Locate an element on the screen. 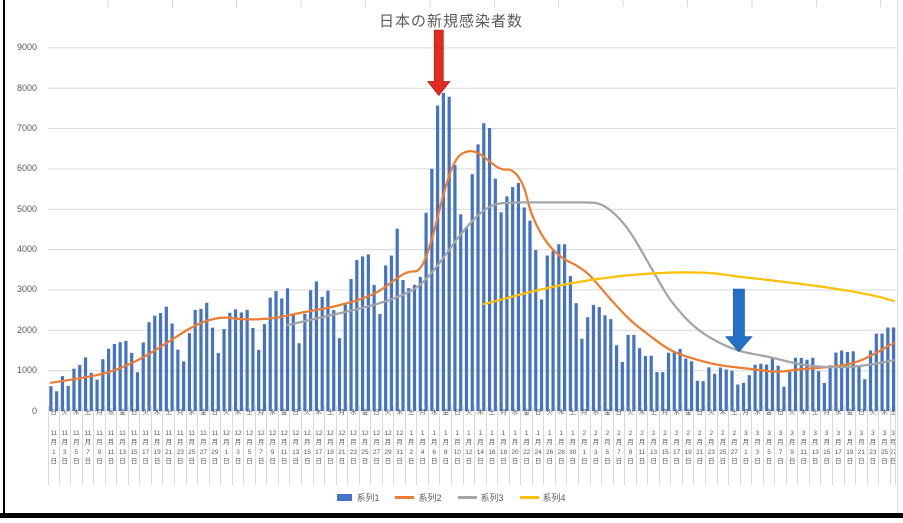 This screenshot has width=903, height=523. sheet-right-border is located at coordinates (897, 256).